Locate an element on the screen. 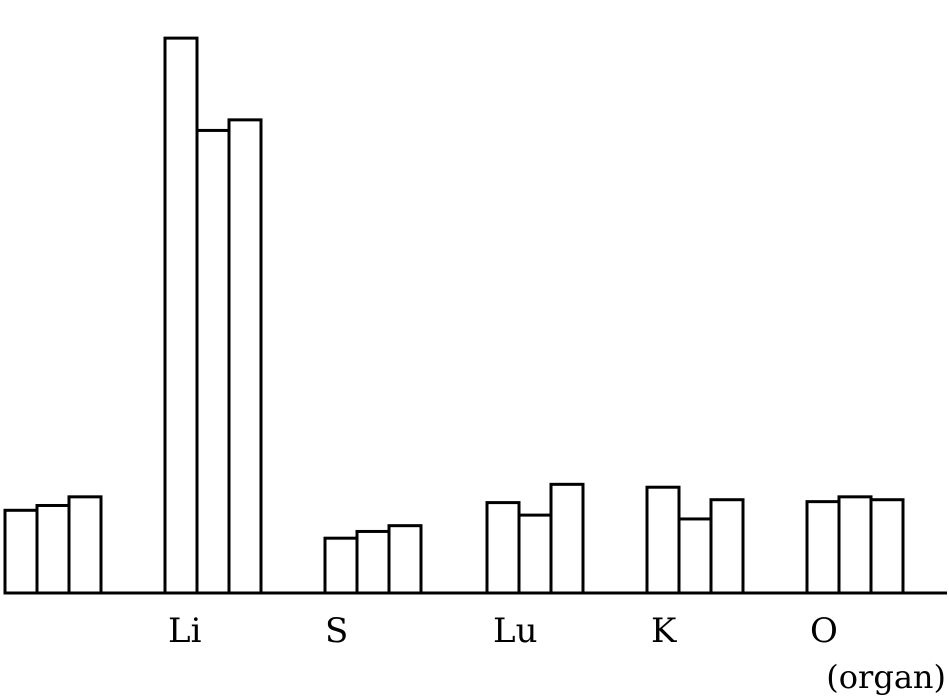 The image size is (949, 700). tick-labels-group: Li S Lu K O is located at coordinates (503, 631).